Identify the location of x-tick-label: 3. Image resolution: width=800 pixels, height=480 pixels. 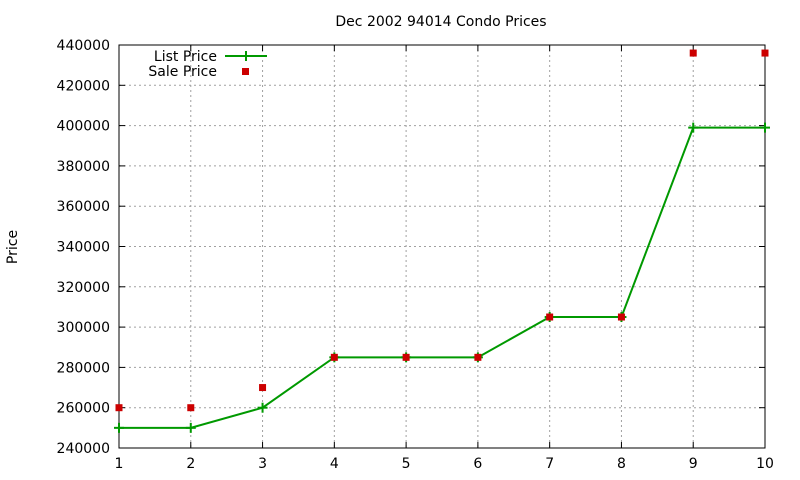
(262, 464).